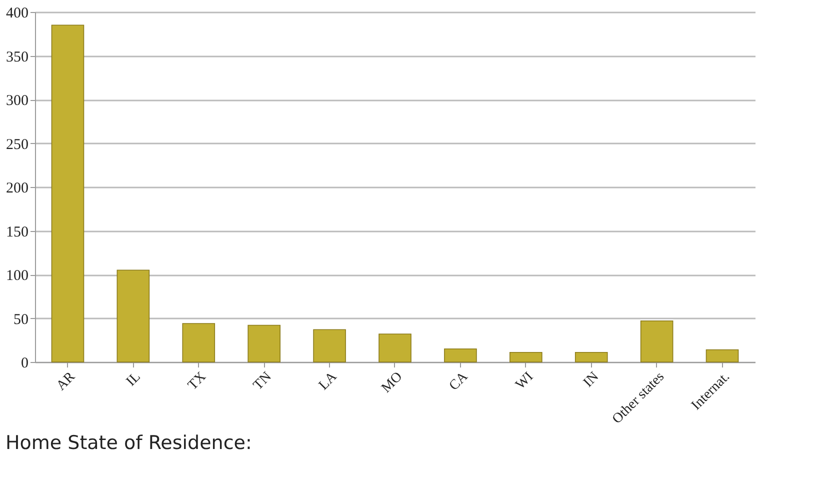 This screenshot has height=481, width=815. I want to click on y-tick-label: 100, so click(17, 276).